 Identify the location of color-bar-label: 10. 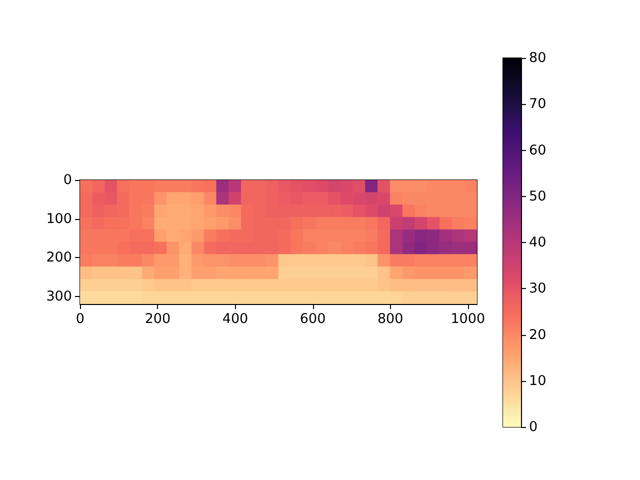
(537, 380).